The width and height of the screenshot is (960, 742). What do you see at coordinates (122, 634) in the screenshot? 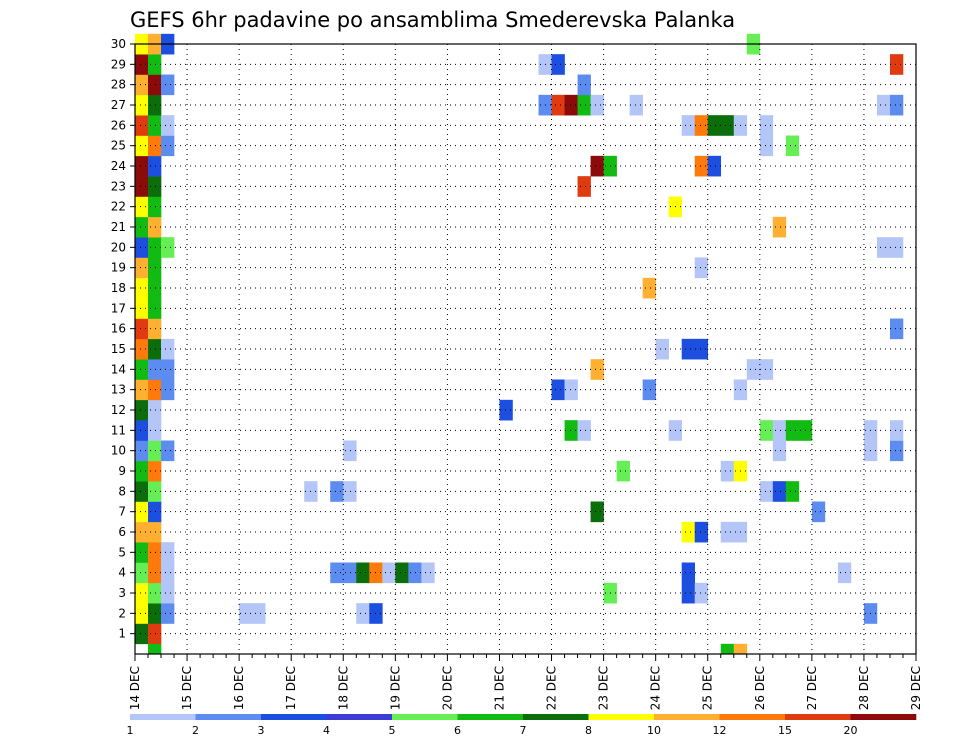
I see `y-tick-label-1: 1` at bounding box center [122, 634].